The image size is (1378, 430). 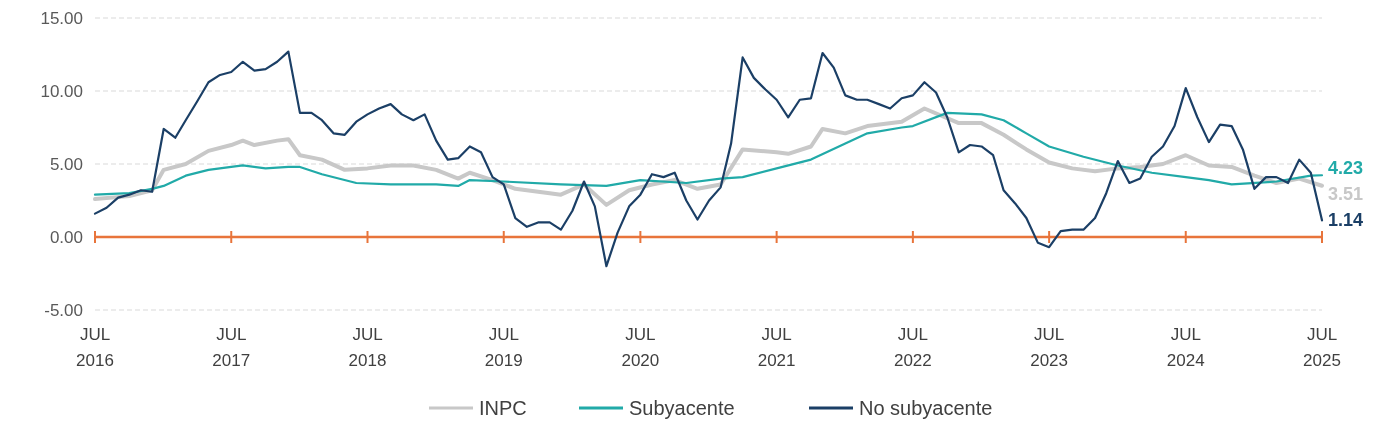 I want to click on x-tick-label: JUL 2022, so click(x=912, y=347).